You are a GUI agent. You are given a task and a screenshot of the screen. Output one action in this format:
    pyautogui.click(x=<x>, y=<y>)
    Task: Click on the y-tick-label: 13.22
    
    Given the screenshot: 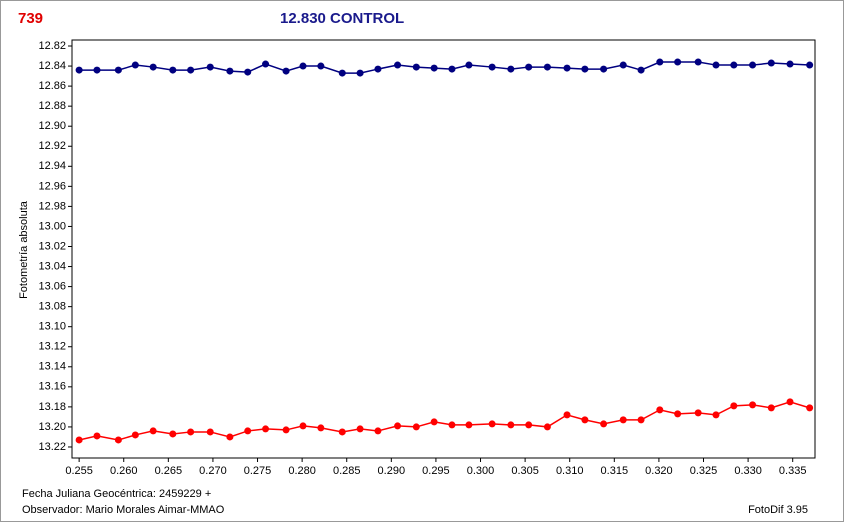 What is the action you would take?
    pyautogui.click(x=52, y=447)
    